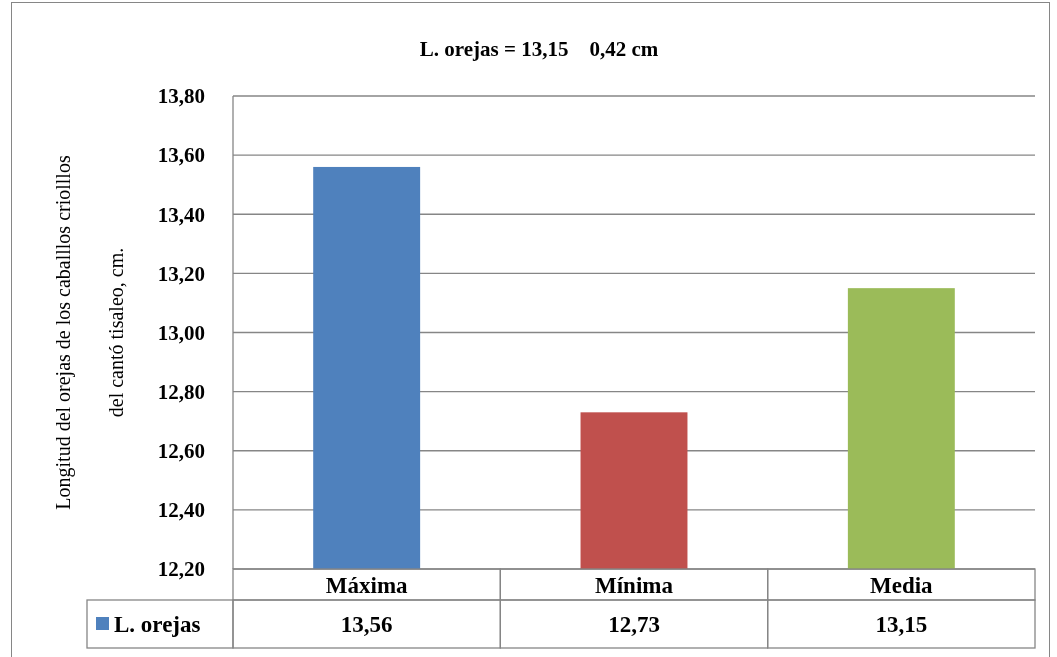  What do you see at coordinates (181, 96) in the screenshot?
I see `y-tick-label: 13,80` at bounding box center [181, 96].